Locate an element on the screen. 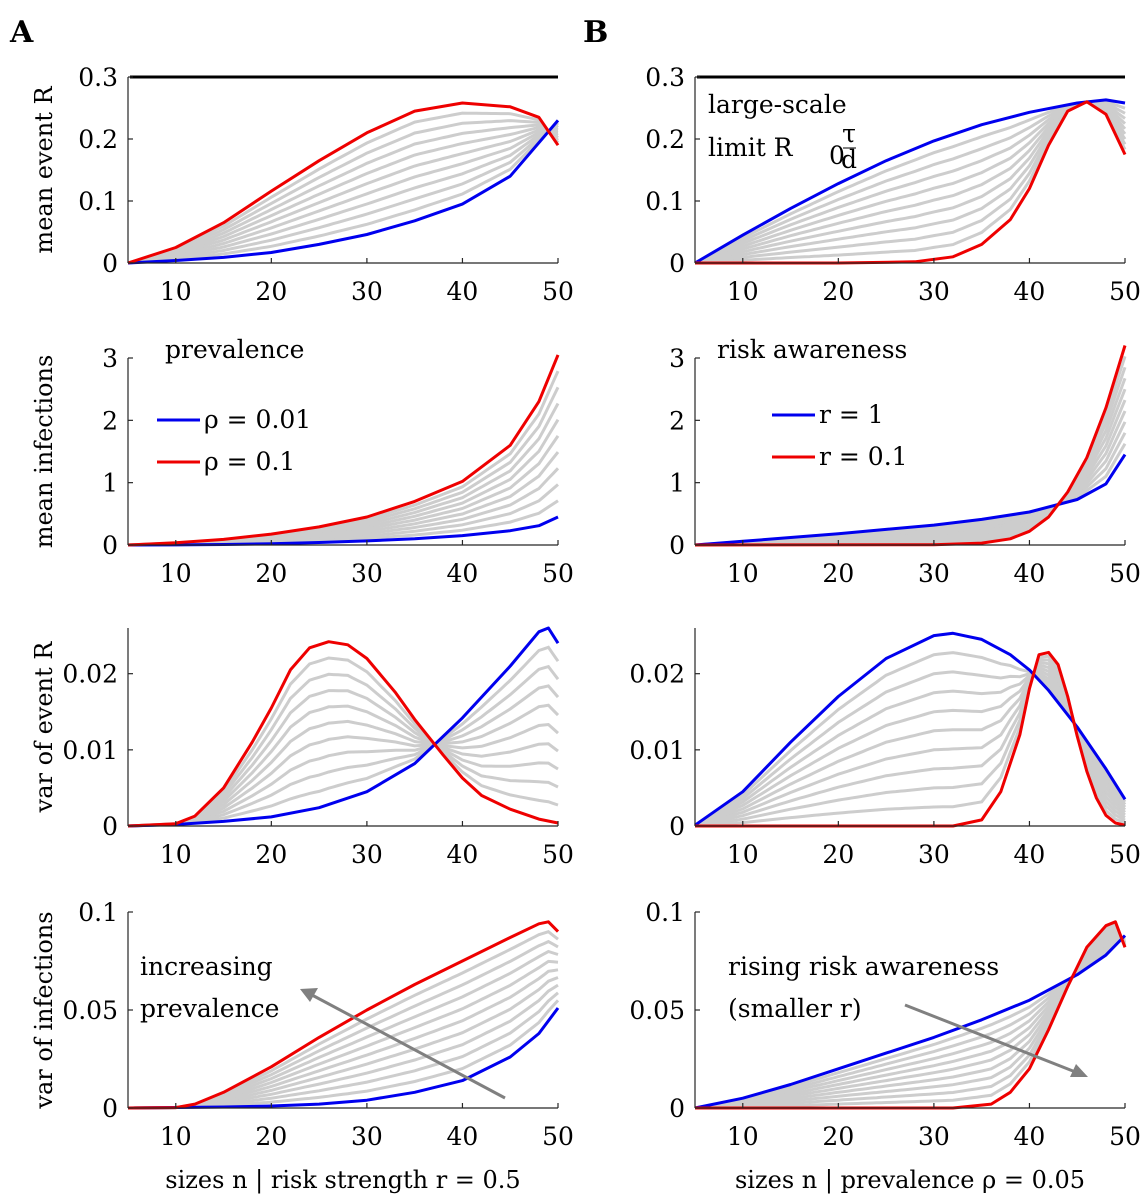 The height and width of the screenshot is (1196, 1146). annotation: rising risk awareness (smaller r) is located at coordinates (908, 1014).